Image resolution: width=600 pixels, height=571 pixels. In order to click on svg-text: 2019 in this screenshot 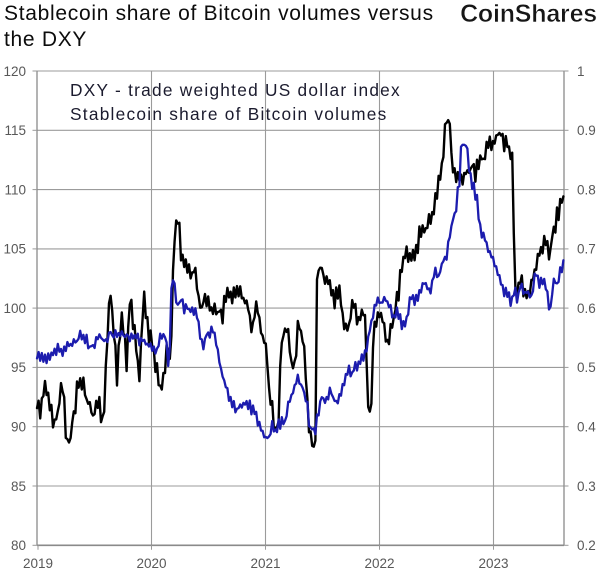, I will do `click(38, 563)`.